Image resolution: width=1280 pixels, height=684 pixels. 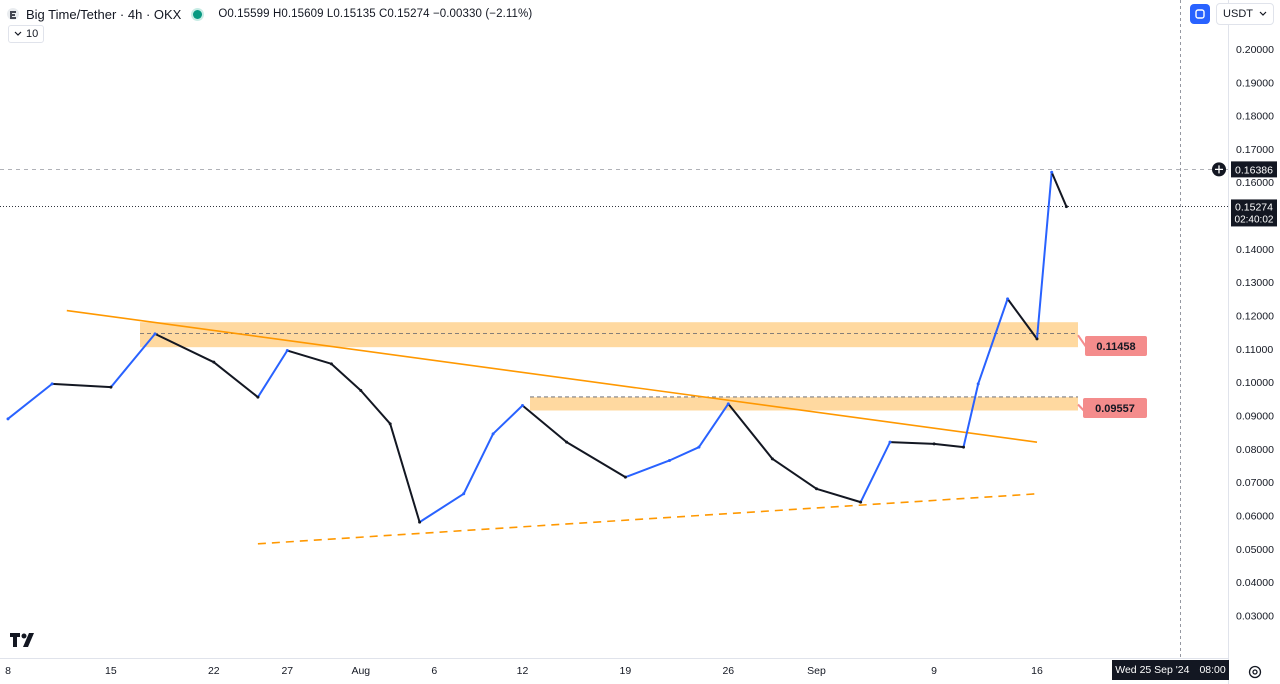 I want to click on y-tick-label-9: 0.12000, so click(x=1255, y=317).